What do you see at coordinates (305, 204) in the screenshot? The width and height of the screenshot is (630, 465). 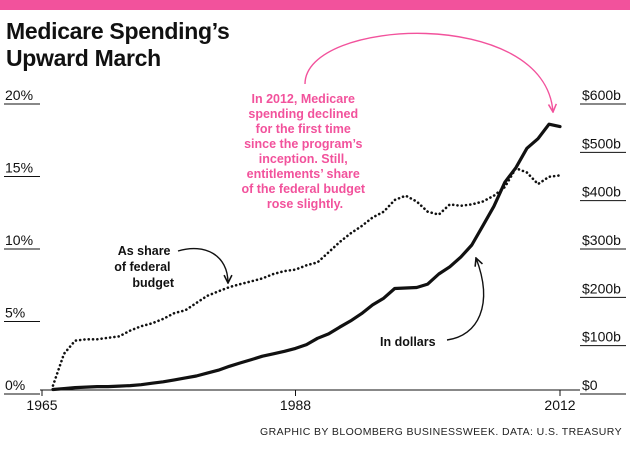 I see `callout-line-8: rose slightly.` at bounding box center [305, 204].